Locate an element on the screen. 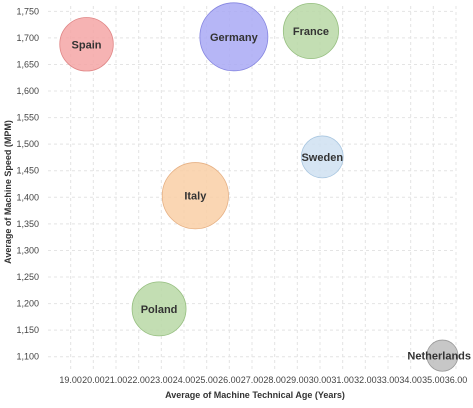  bubble-label: France is located at coordinates (311, 32).